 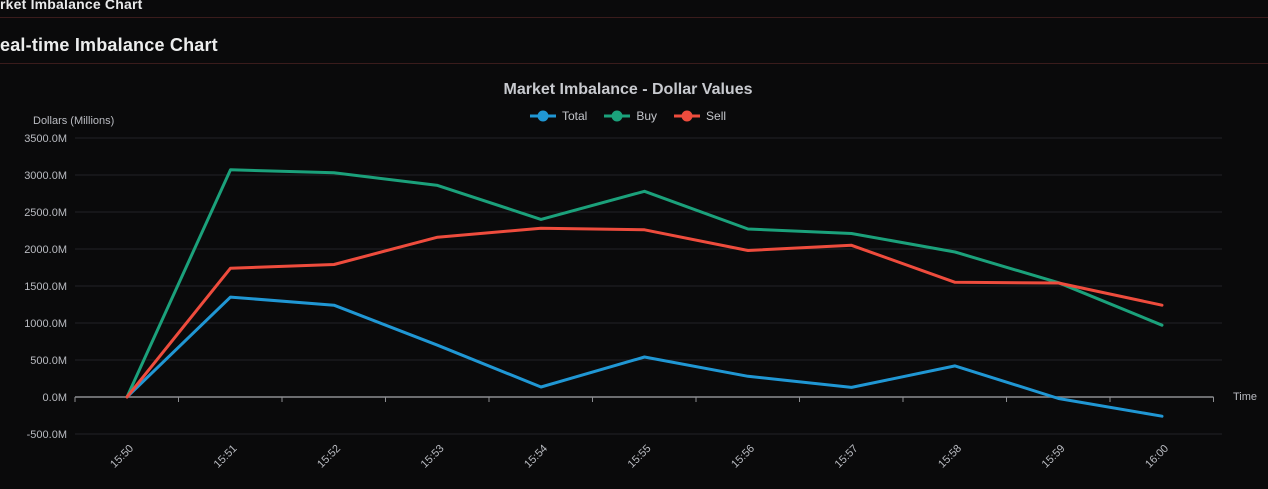 I want to click on x-tick-label: 15:59, so click(x=1054, y=457).